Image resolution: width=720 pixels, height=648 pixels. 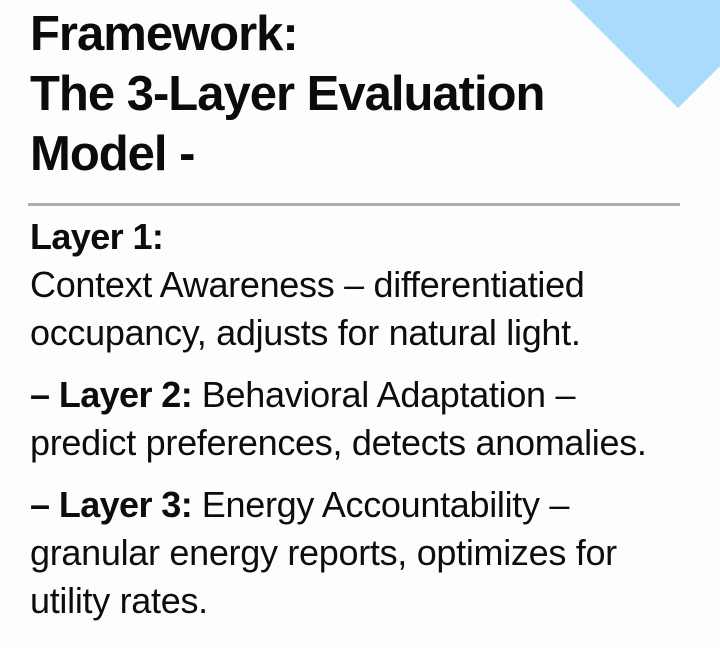 I want to click on layer-3-line-1: – Layer 3: Energy Accountability –, so click(x=371, y=505).